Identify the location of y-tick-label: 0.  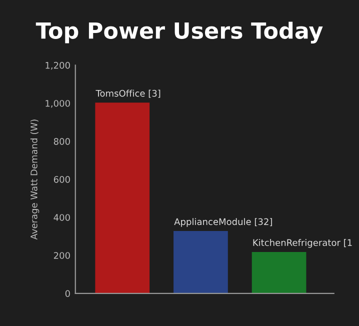
(67, 293).